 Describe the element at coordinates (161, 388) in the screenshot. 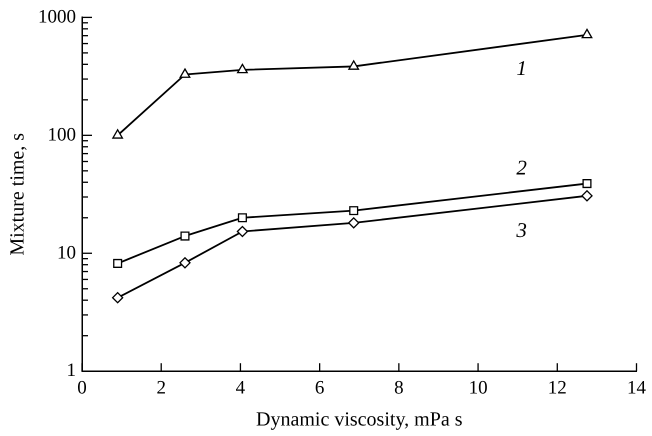

I see `x-tick-label: 2` at that location.